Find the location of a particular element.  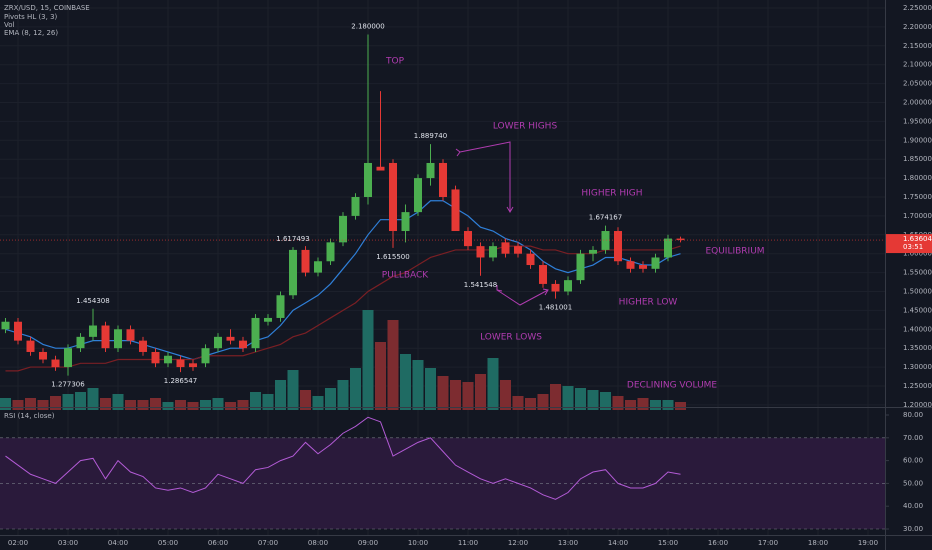

x-tick-label: 09:00 is located at coordinates (368, 543).